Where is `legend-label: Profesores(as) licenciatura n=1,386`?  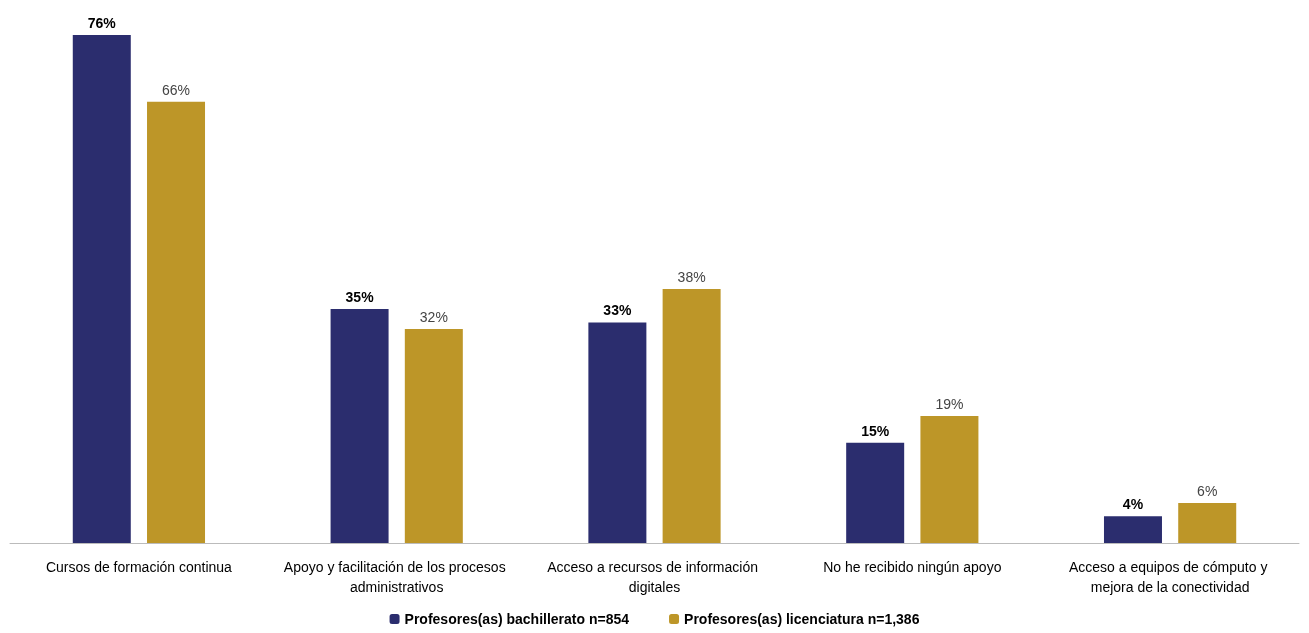
legend-label: Profesores(as) licenciatura n=1,386 is located at coordinates (802, 619).